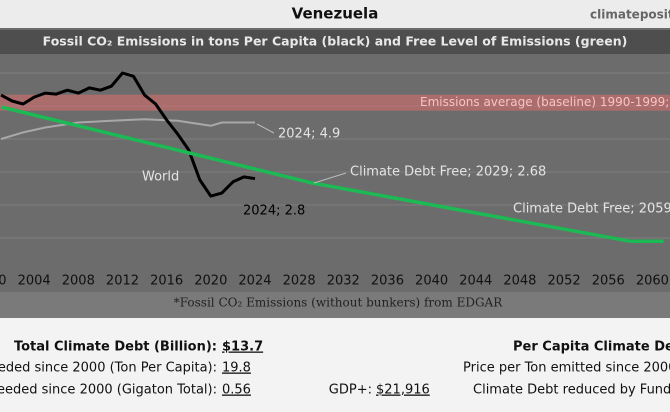 The height and width of the screenshot is (412, 670). Describe the element at coordinates (431, 281) in the screenshot. I see `x-tick-label: 2040` at that location.